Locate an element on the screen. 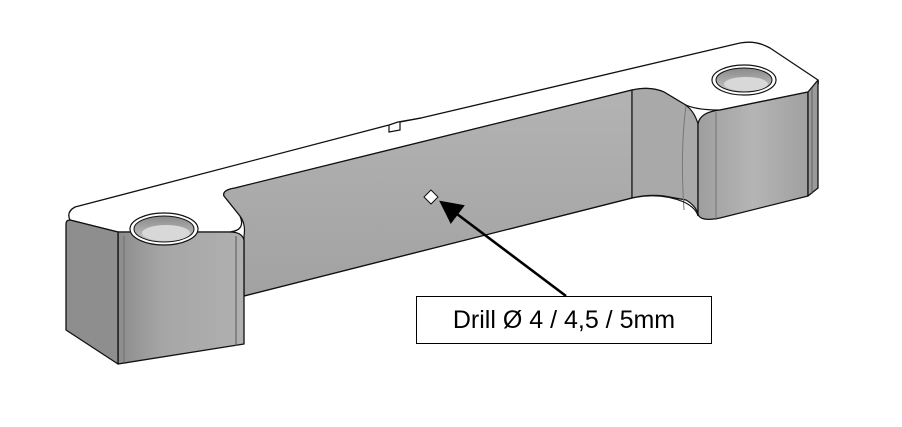  drill-callout-text: Drill Ø 4 / 4,5 / 5mm is located at coordinates (564, 319).